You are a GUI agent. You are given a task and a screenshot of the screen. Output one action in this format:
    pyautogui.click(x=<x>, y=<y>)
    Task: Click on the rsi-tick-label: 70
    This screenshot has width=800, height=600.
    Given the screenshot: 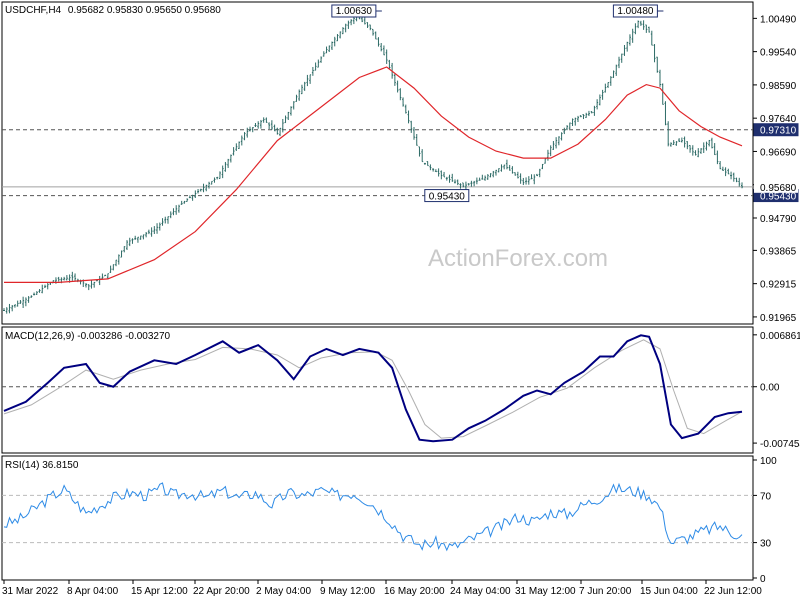 What is the action you would take?
    pyautogui.click(x=766, y=496)
    